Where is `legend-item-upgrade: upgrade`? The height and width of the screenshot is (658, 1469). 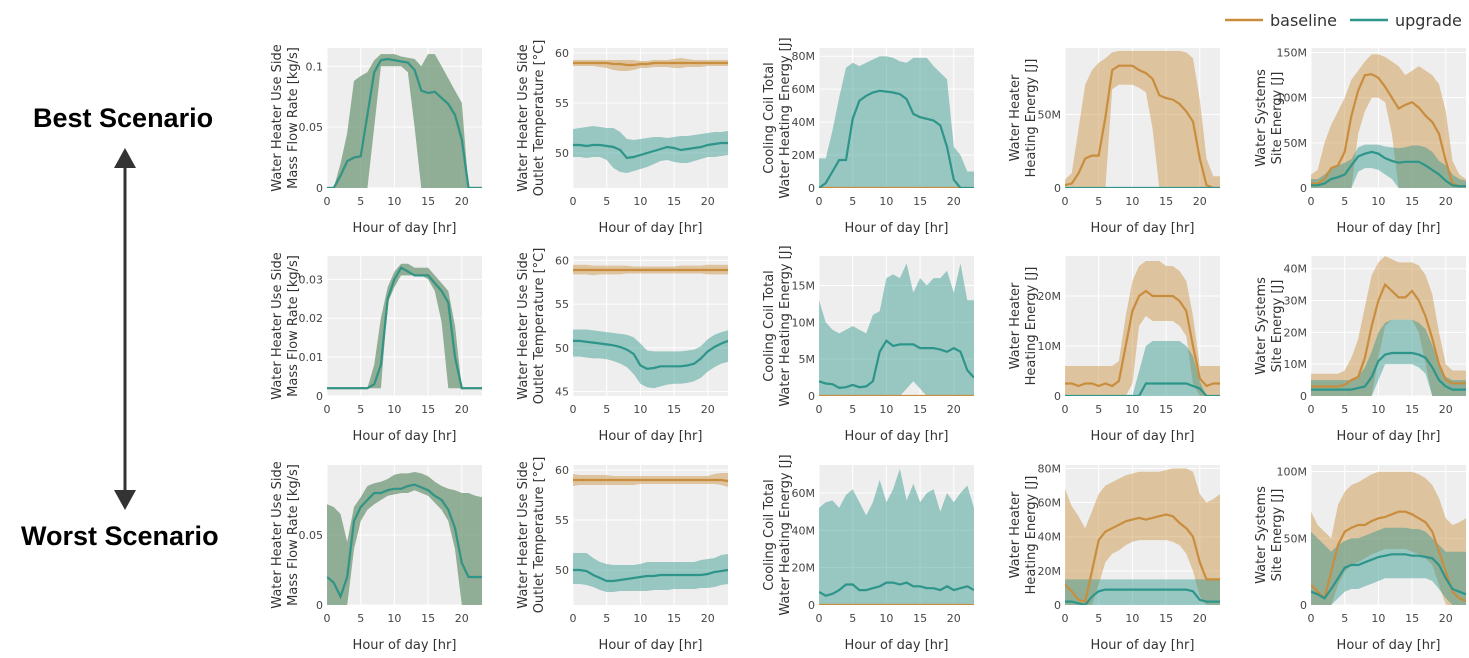 legend-item-upgrade: upgrade is located at coordinates (1406, 20).